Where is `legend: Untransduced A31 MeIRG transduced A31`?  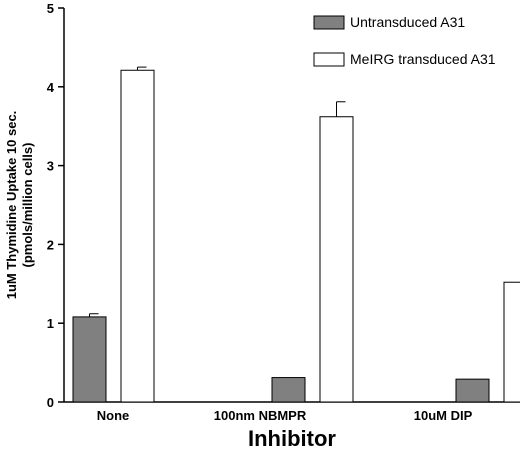 legend: Untransduced A31 MeIRG transduced A31 is located at coordinates (404, 40).